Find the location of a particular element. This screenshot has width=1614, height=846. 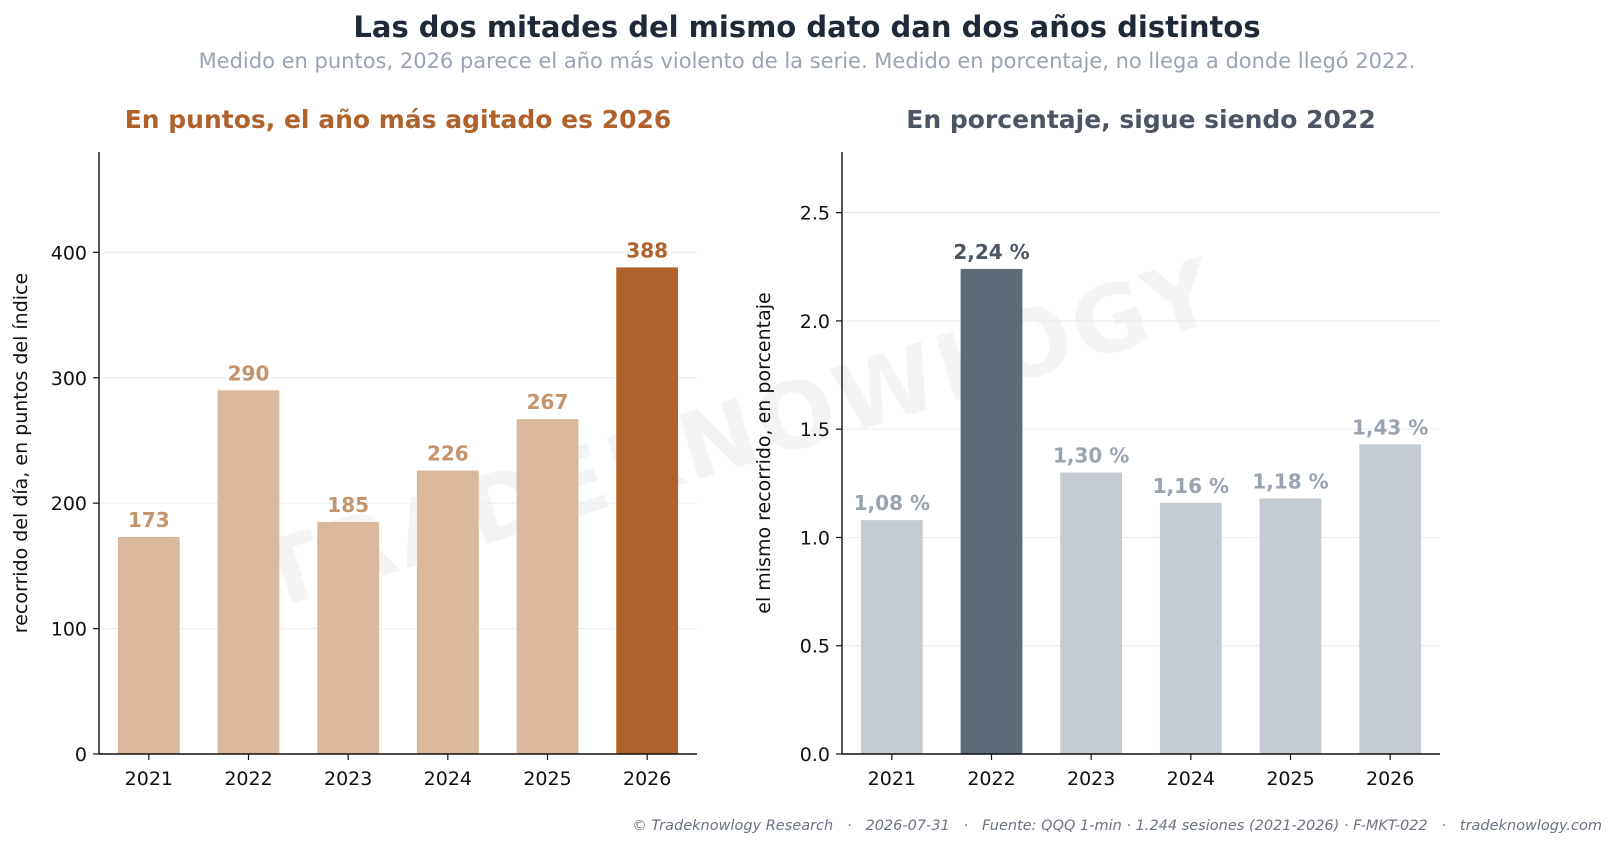

data-label-2025: 267 is located at coordinates (548, 402).